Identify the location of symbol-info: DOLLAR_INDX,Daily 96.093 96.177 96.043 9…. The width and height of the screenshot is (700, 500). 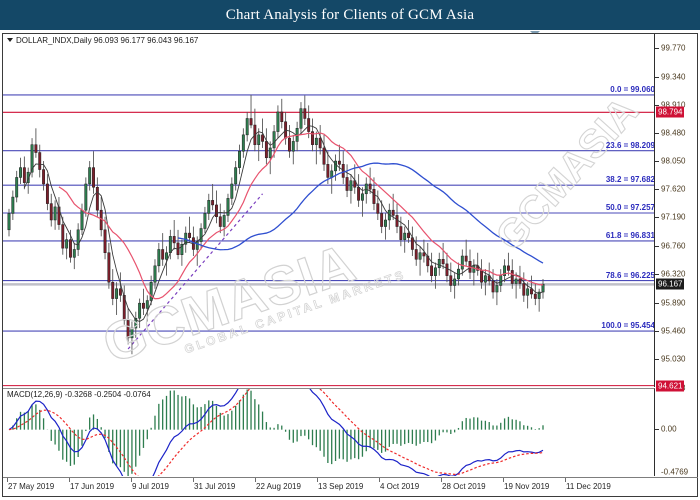
(102, 40).